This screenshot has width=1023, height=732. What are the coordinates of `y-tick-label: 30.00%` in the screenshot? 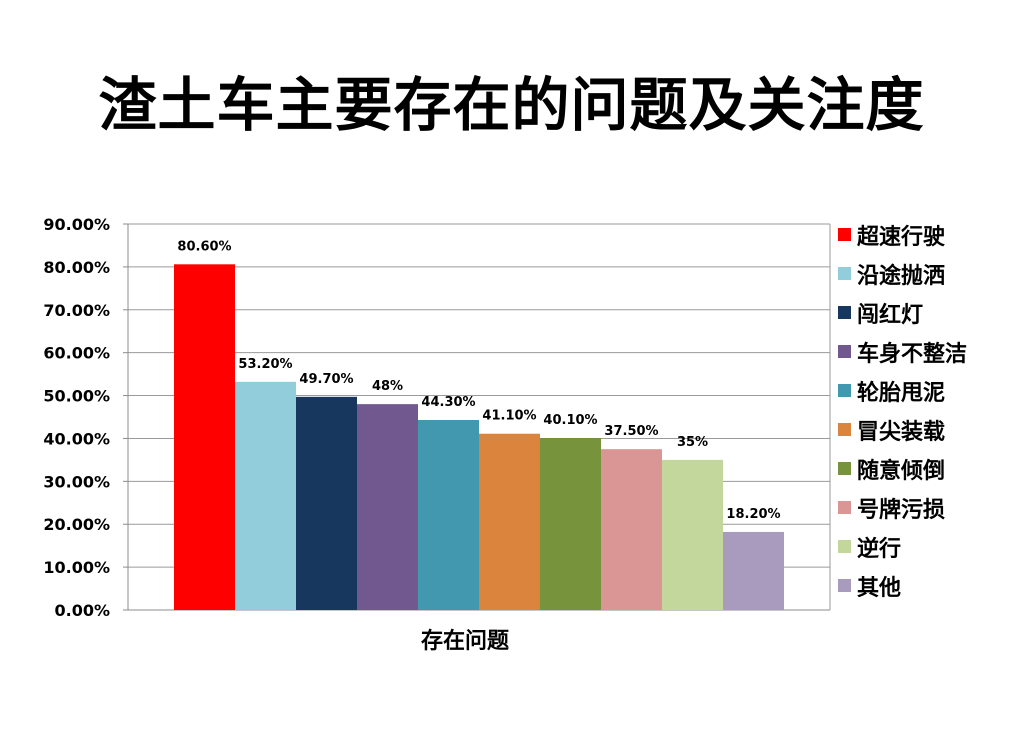 It's located at (76, 481).